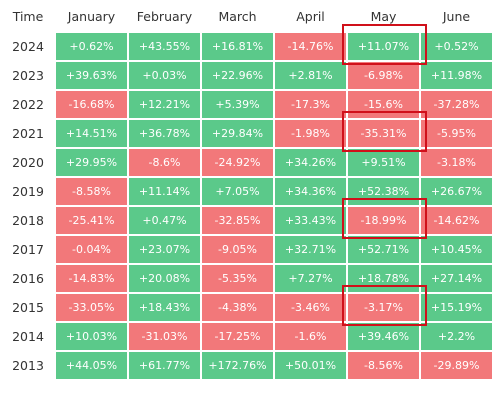 This screenshot has width=500, height=406. I want to click on return-cell: +39.46%, so click(383, 336).